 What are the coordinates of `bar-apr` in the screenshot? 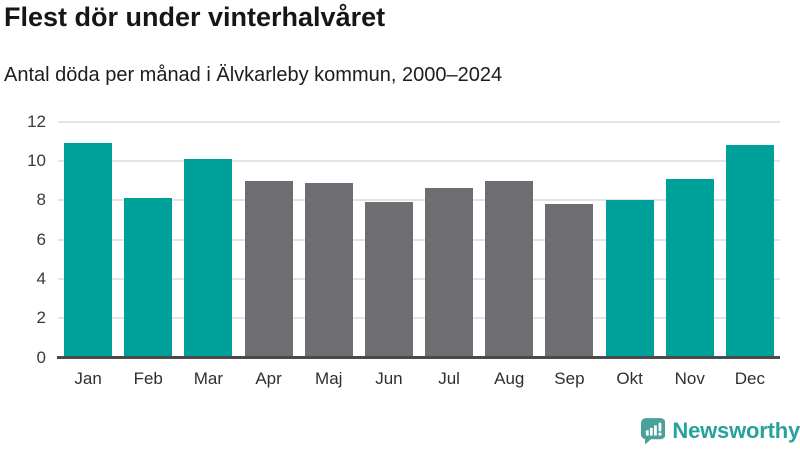 It's located at (268, 269).